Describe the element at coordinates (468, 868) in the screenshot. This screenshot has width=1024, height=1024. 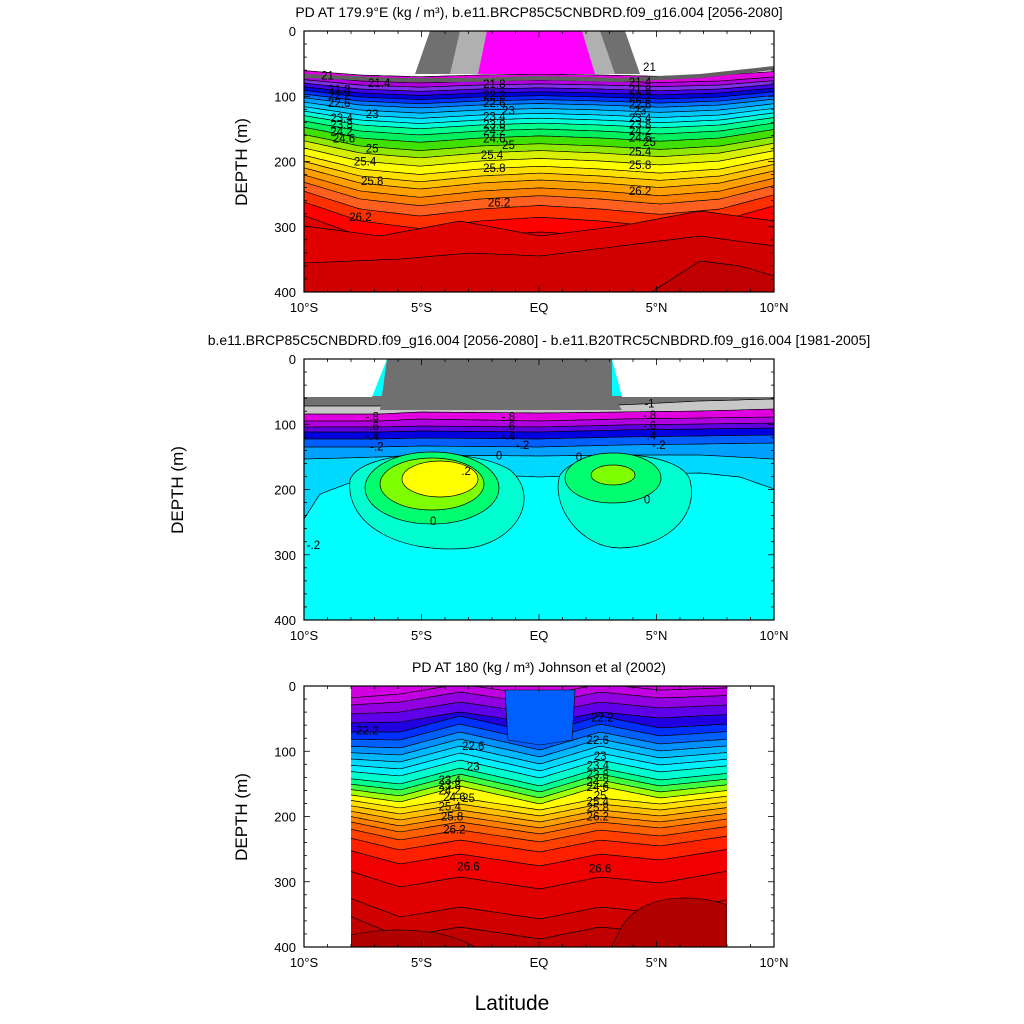
I see `contour-label: 26.6` at that location.